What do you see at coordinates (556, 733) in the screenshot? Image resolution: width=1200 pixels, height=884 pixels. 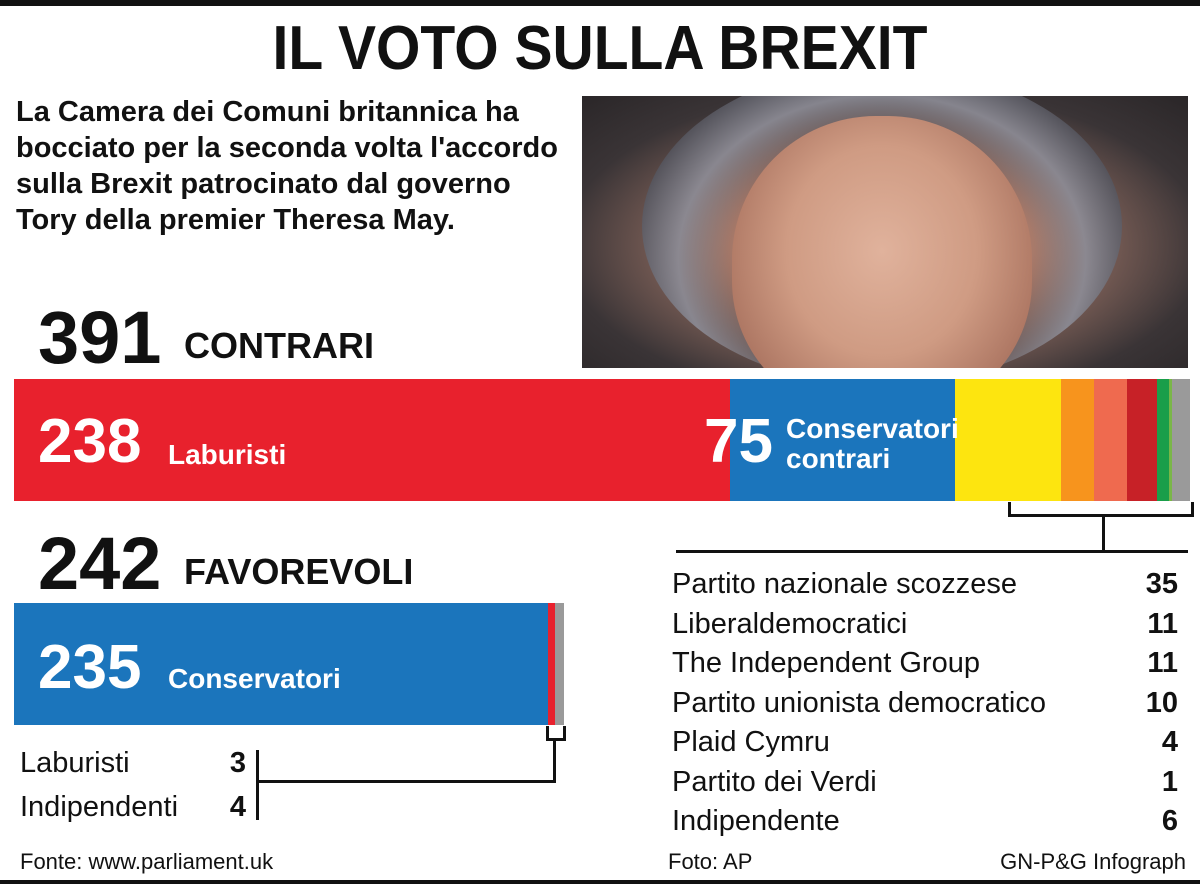 I see `for-bracket` at bounding box center [556, 733].